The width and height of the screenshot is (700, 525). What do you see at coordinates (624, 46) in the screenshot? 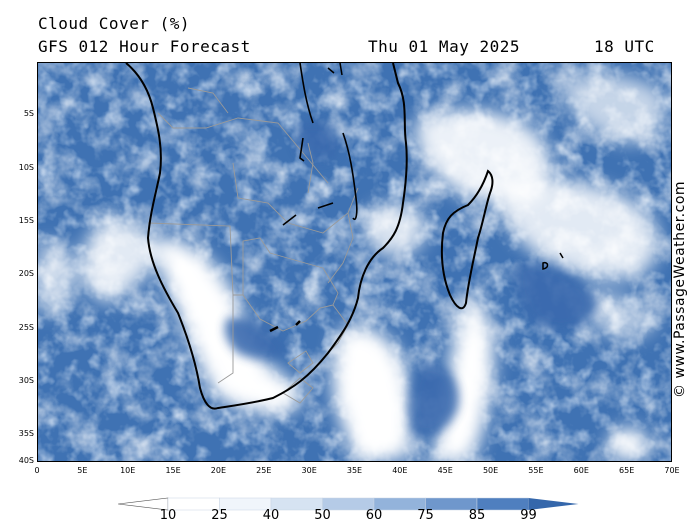
I see `forecast-time: 18 UTC` at bounding box center [624, 46].